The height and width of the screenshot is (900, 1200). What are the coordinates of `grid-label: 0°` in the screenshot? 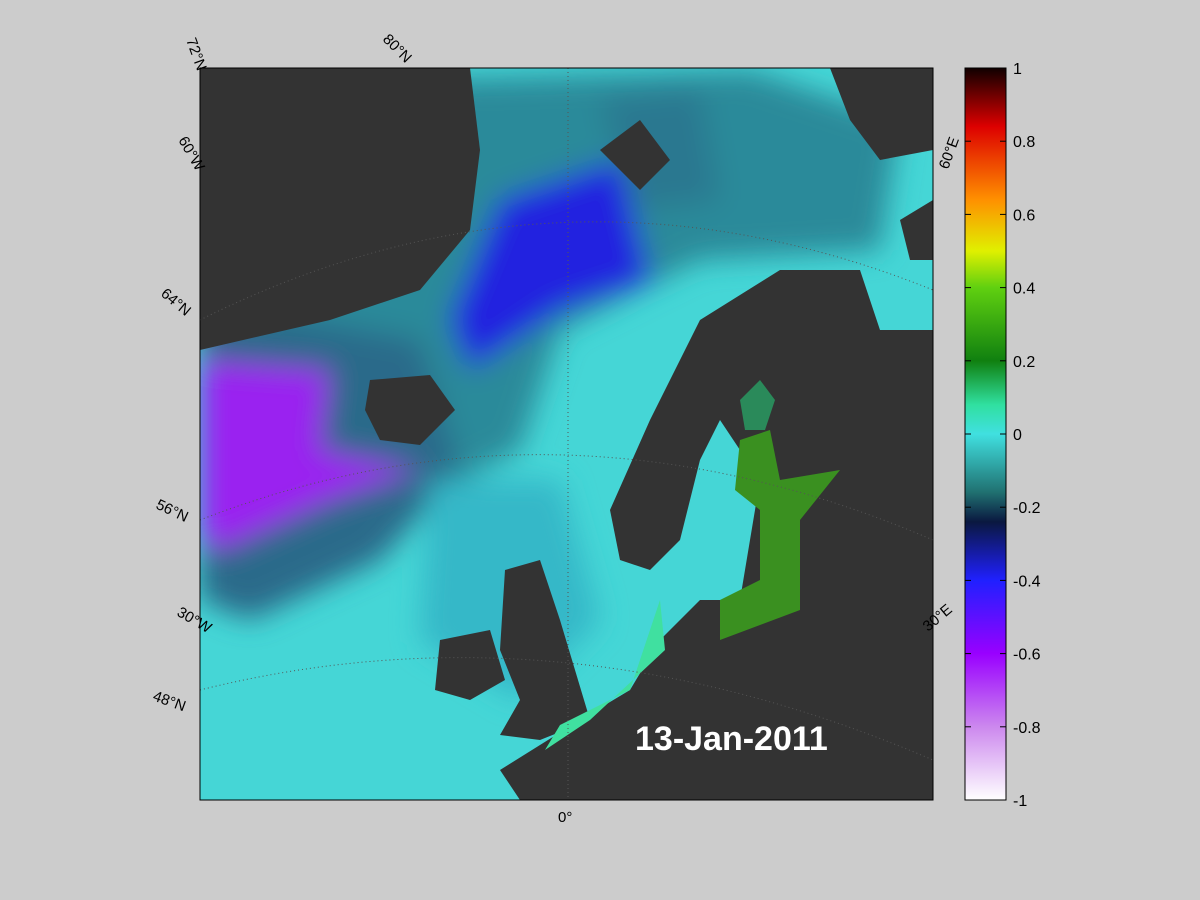 It's located at (565, 817).